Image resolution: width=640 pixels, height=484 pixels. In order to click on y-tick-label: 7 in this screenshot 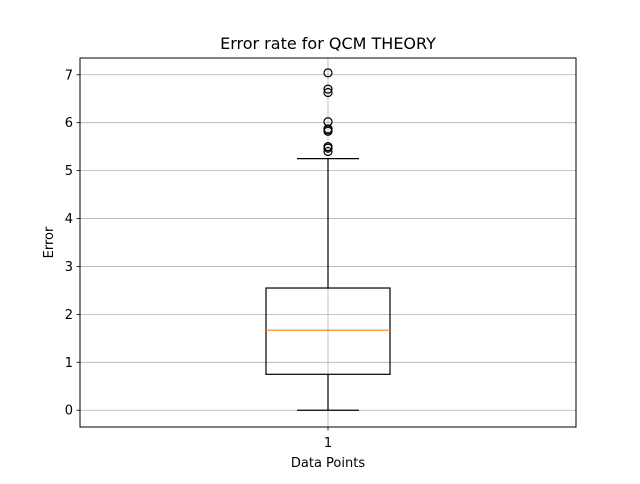, I will do `click(69, 75)`.